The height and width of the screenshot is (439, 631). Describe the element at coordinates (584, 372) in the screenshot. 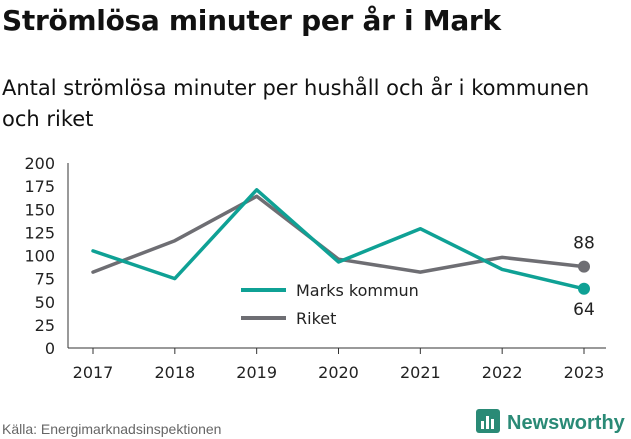

I see `x-tick-label: 2023` at that location.